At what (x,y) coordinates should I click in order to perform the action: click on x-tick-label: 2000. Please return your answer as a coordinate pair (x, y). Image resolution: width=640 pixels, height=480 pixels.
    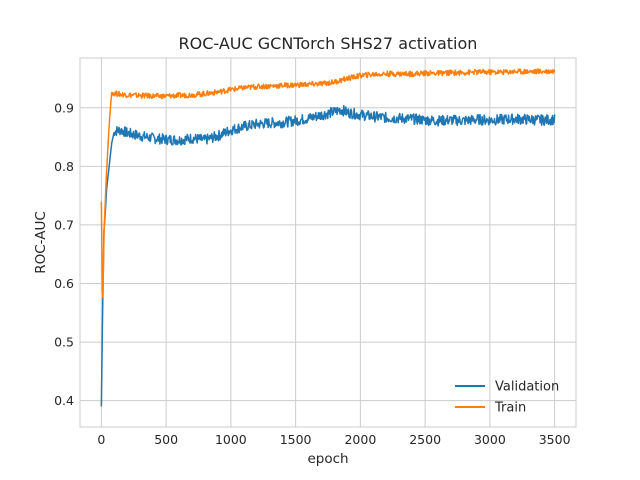
    Looking at the image, I should click on (360, 439).